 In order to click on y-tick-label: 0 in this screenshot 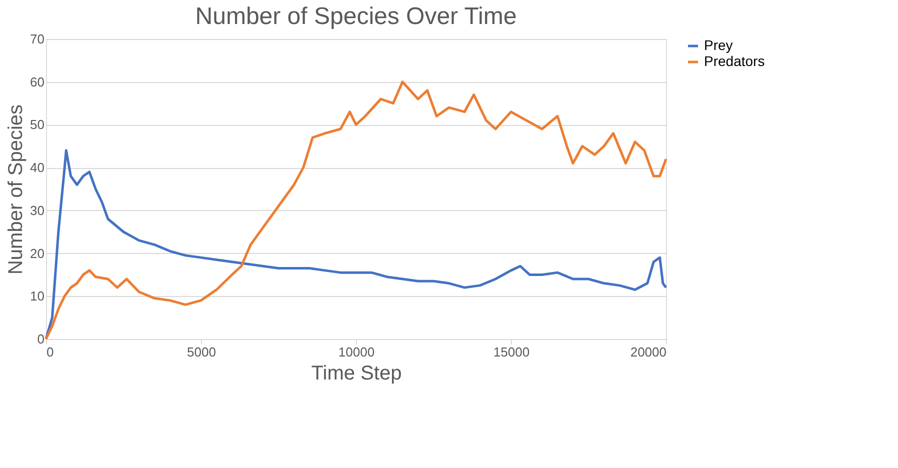, I will do `click(40, 339)`.